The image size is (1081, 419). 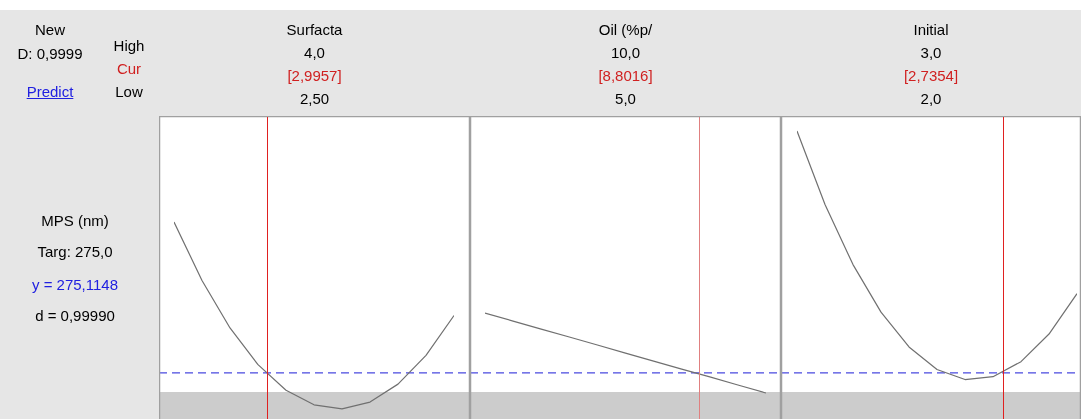 What do you see at coordinates (625, 98) in the screenshot?
I see `text: 5,0` at bounding box center [625, 98].